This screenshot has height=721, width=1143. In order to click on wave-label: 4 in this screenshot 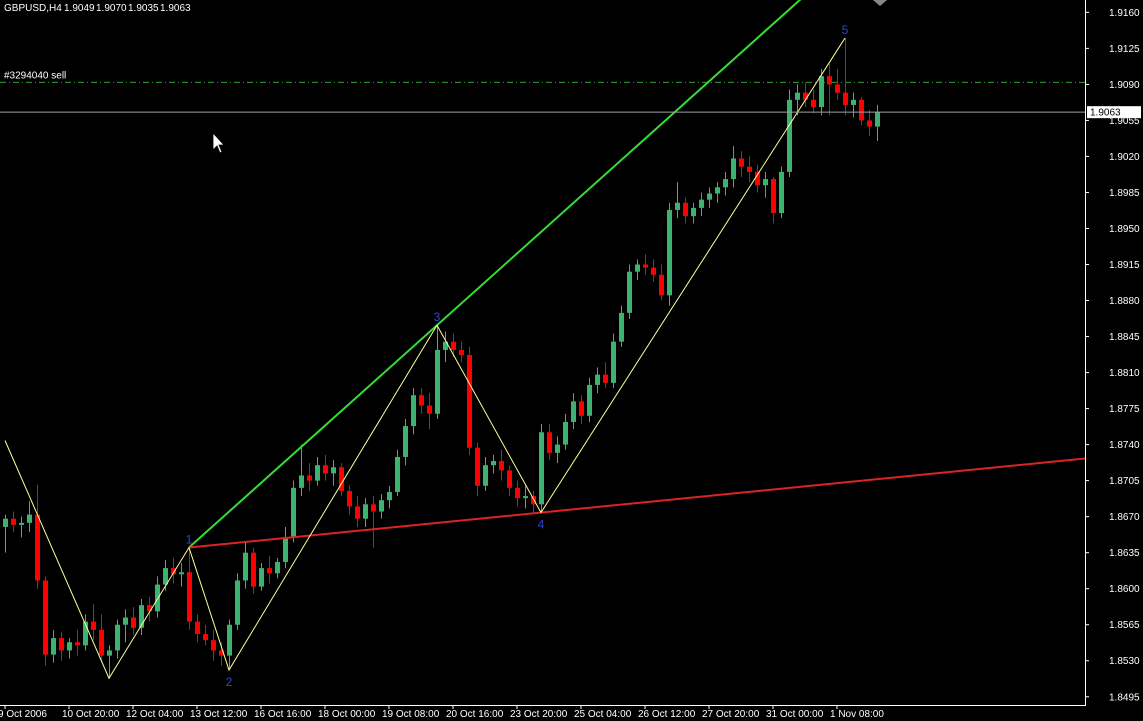, I will do `click(541, 525)`.